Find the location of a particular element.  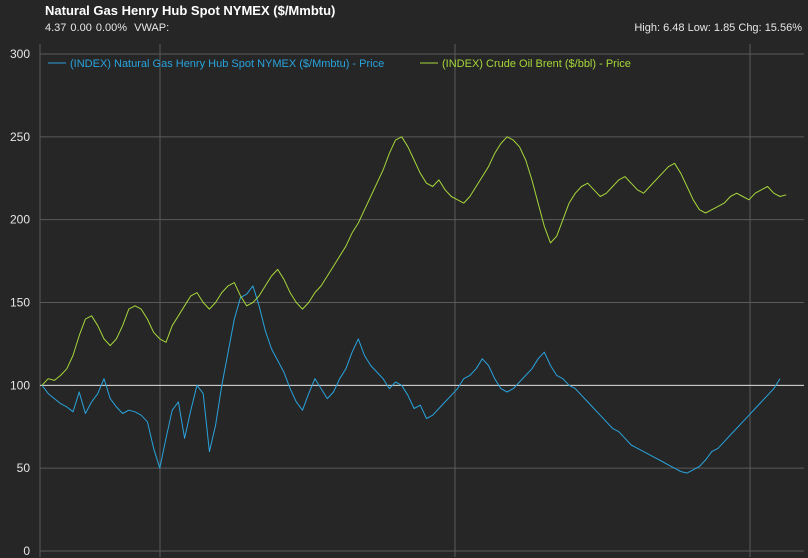

y-tick-label: 0 is located at coordinates (26, 551).